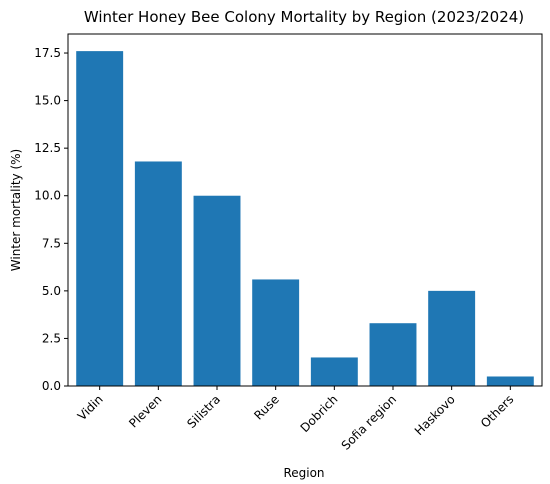 The height and width of the screenshot is (484, 550). I want to click on y-tick-label: 10.0, so click(47, 196).